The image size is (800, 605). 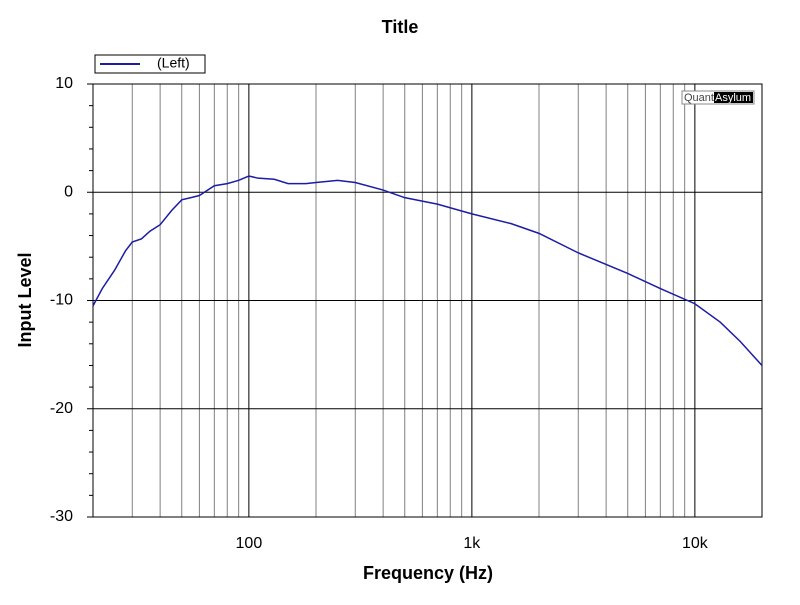 I want to click on legend-box, so click(x=150, y=64).